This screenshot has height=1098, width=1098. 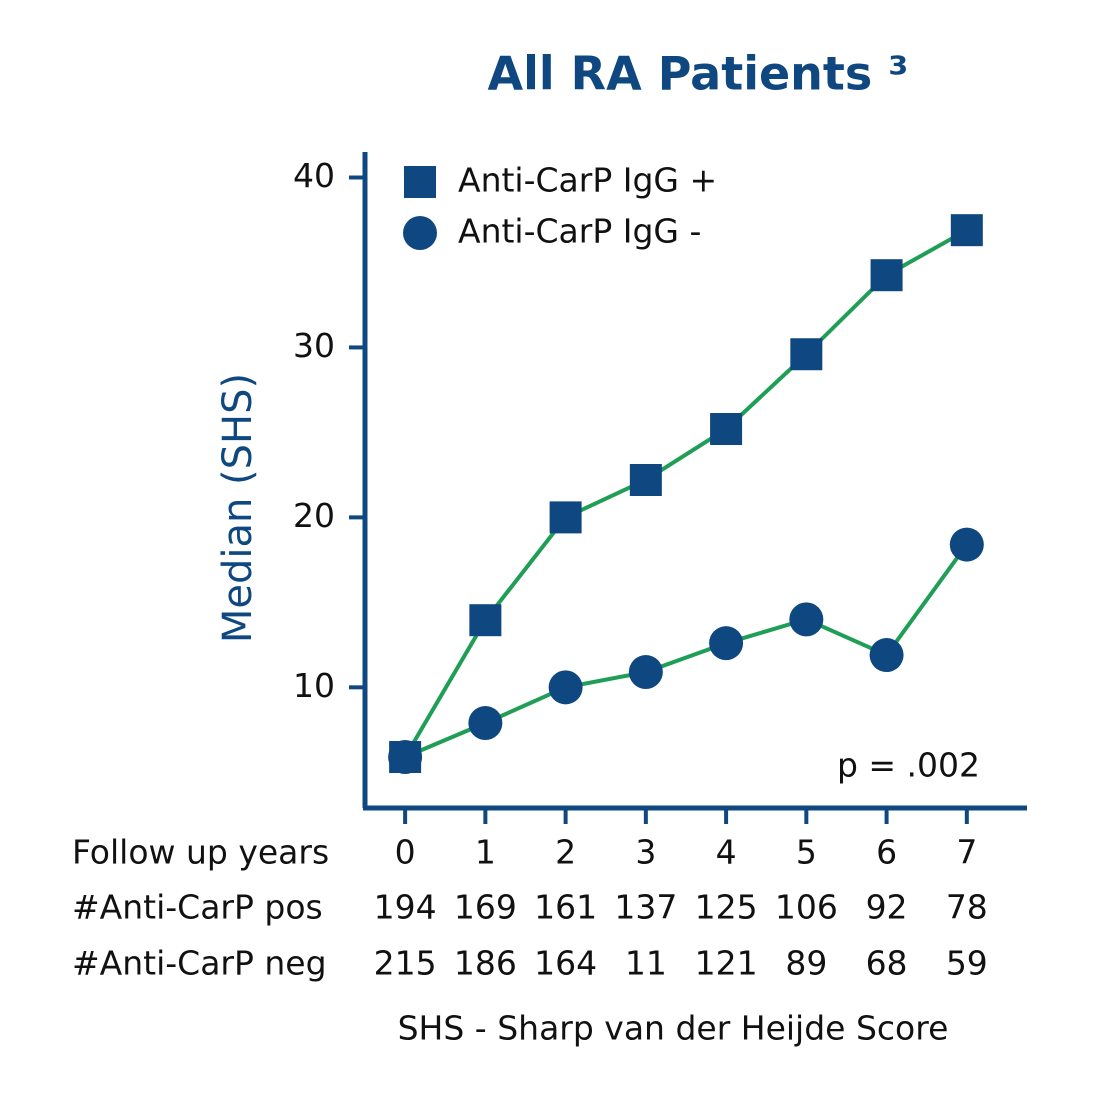 What do you see at coordinates (314, 345) in the screenshot?
I see `y-tick-label: 30` at bounding box center [314, 345].